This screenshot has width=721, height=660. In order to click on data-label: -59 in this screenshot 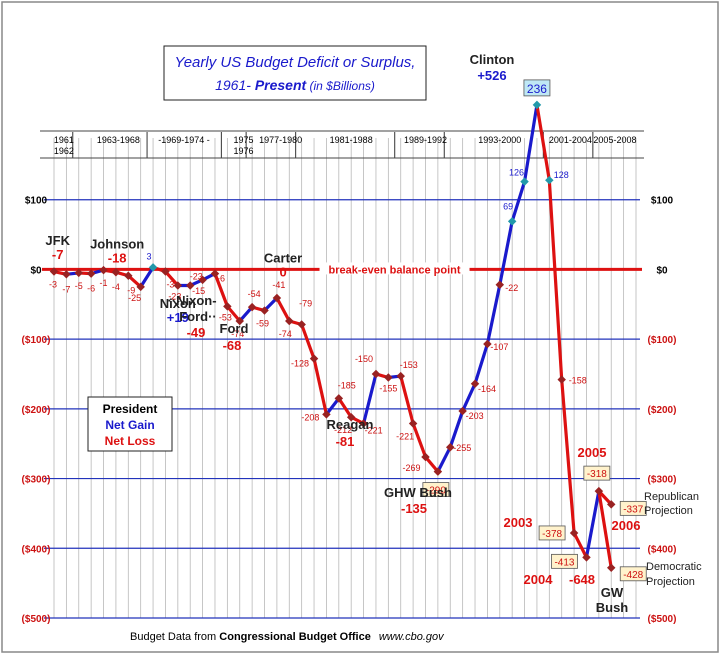, I will do `click(262, 324)`.